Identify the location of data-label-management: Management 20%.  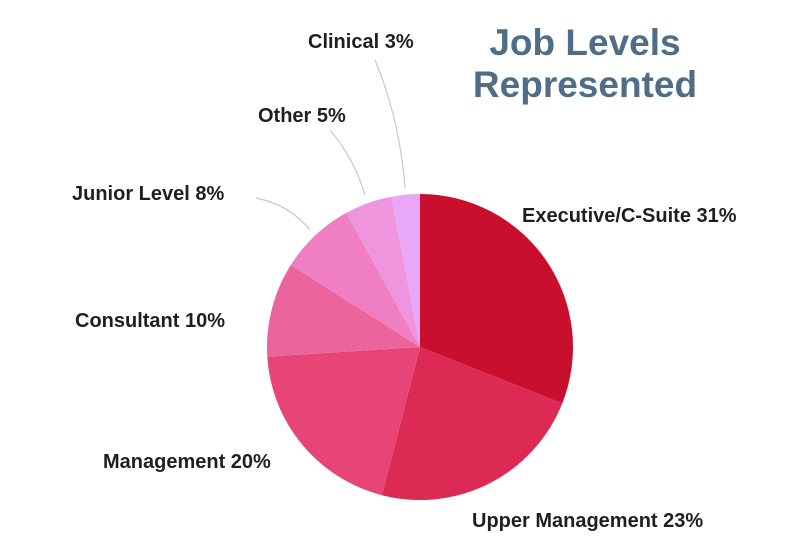
(187, 462).